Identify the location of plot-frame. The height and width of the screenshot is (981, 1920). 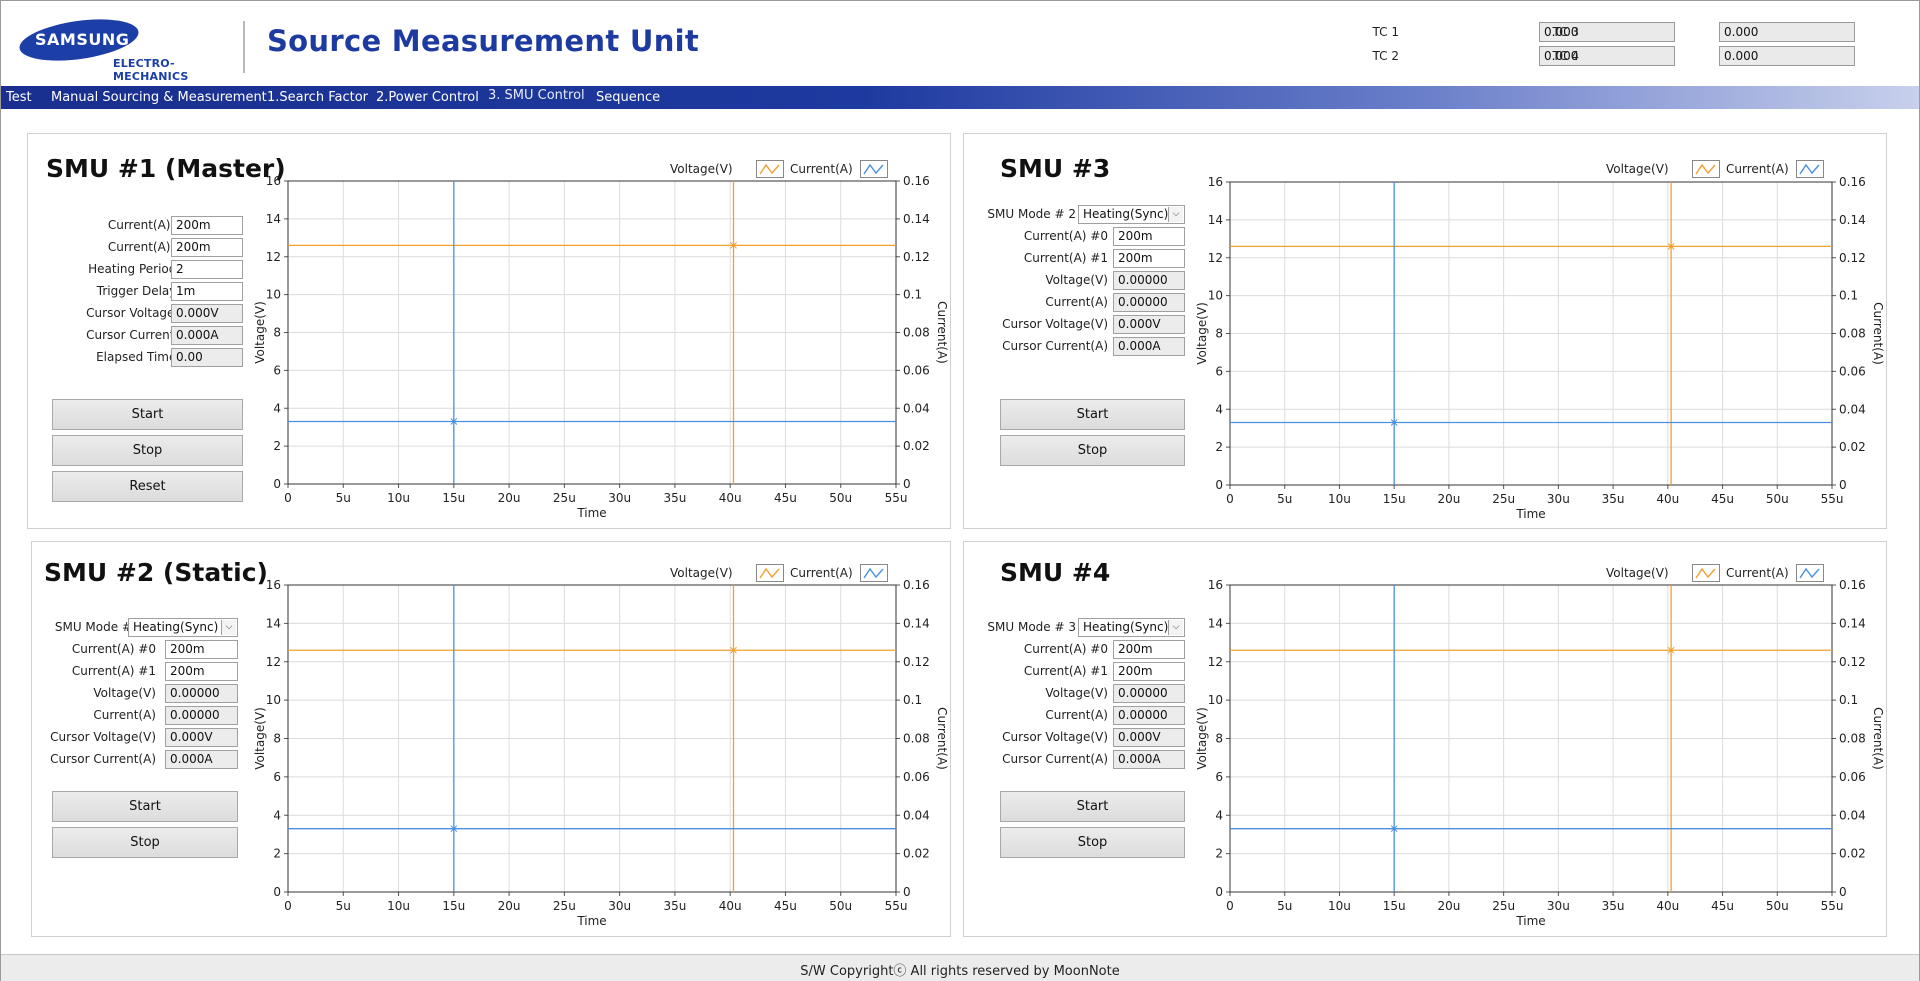
(592, 738).